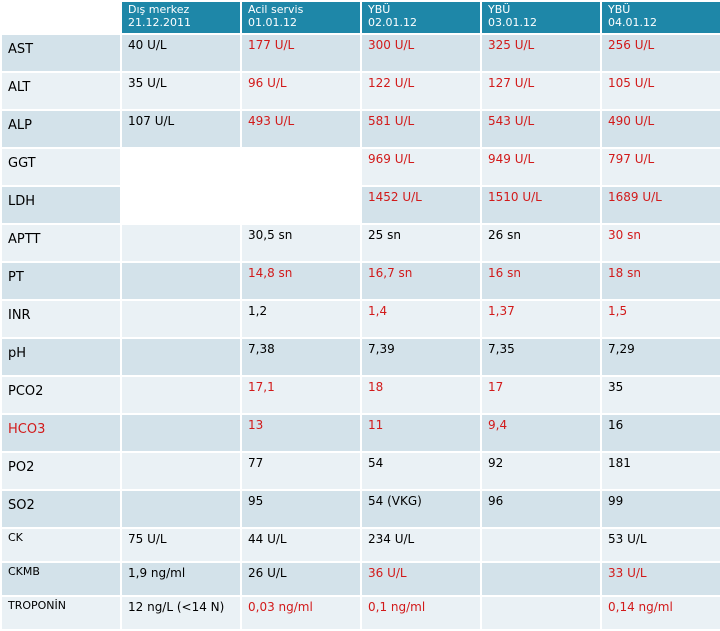 The height and width of the screenshot is (631, 720). I want to click on table-cell: 122 U/L, so click(421, 91).